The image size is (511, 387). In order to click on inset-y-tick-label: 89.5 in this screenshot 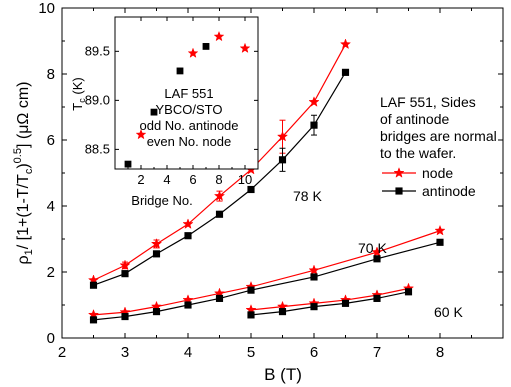, I will do `click(97, 50)`.